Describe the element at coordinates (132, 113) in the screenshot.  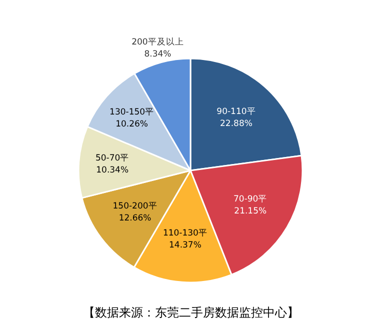
I see `slice-label: 130-150平` at that location.